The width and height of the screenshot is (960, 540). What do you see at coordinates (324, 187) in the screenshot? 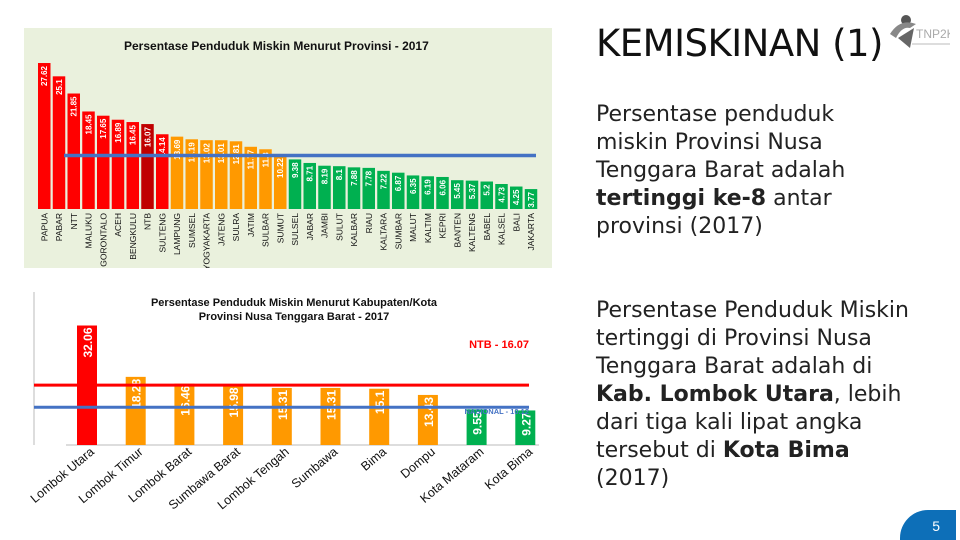
I see `bar-jambi` at bounding box center [324, 187].